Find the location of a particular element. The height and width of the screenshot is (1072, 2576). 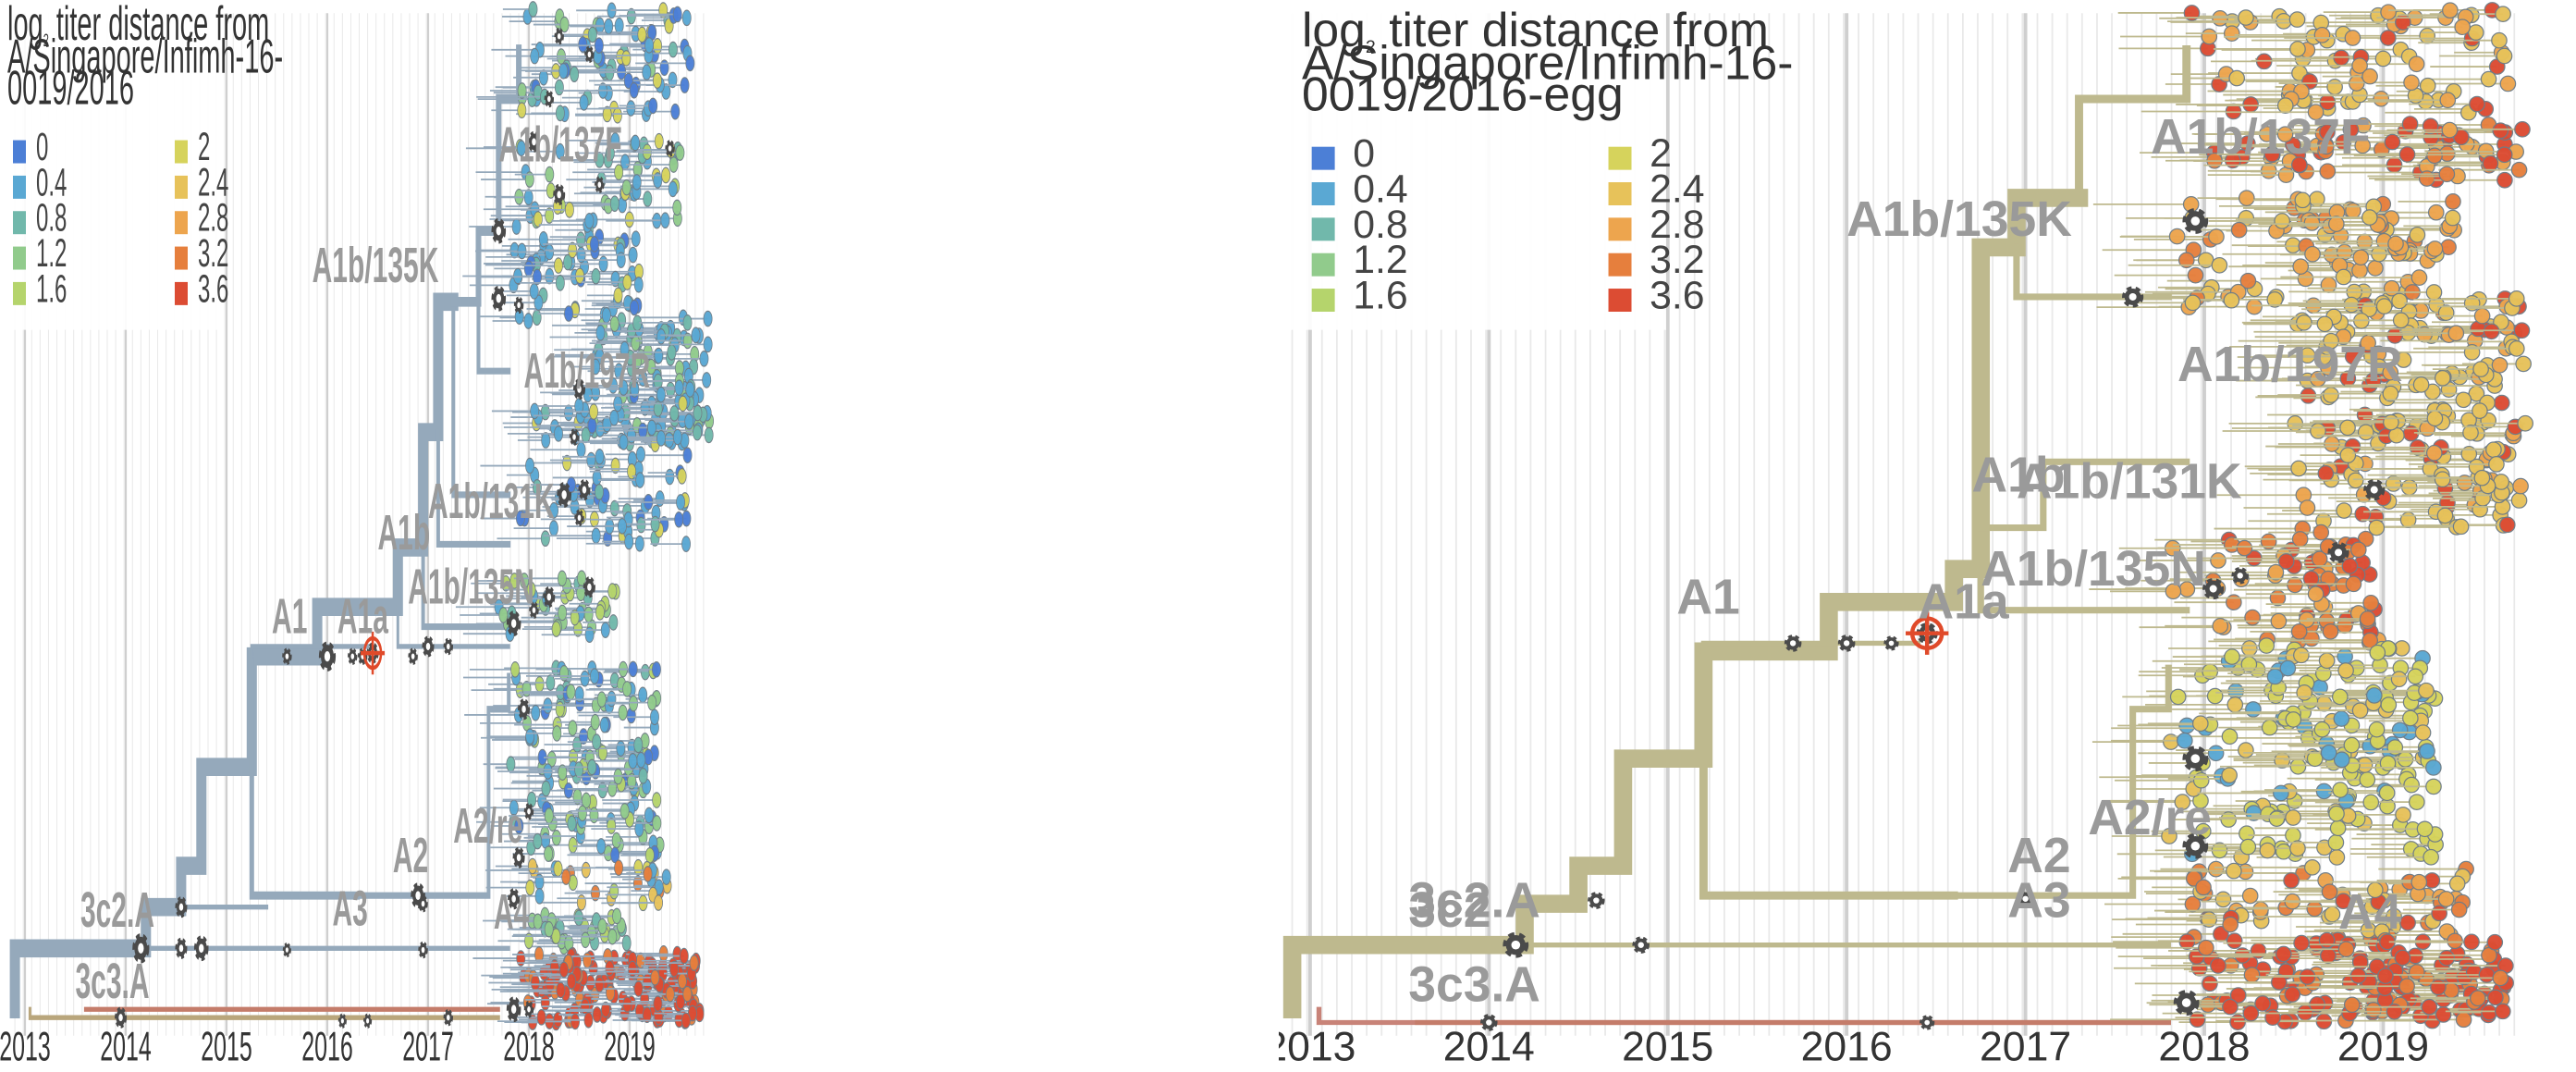

x-tick-label: 2019 is located at coordinates (630, 1046).